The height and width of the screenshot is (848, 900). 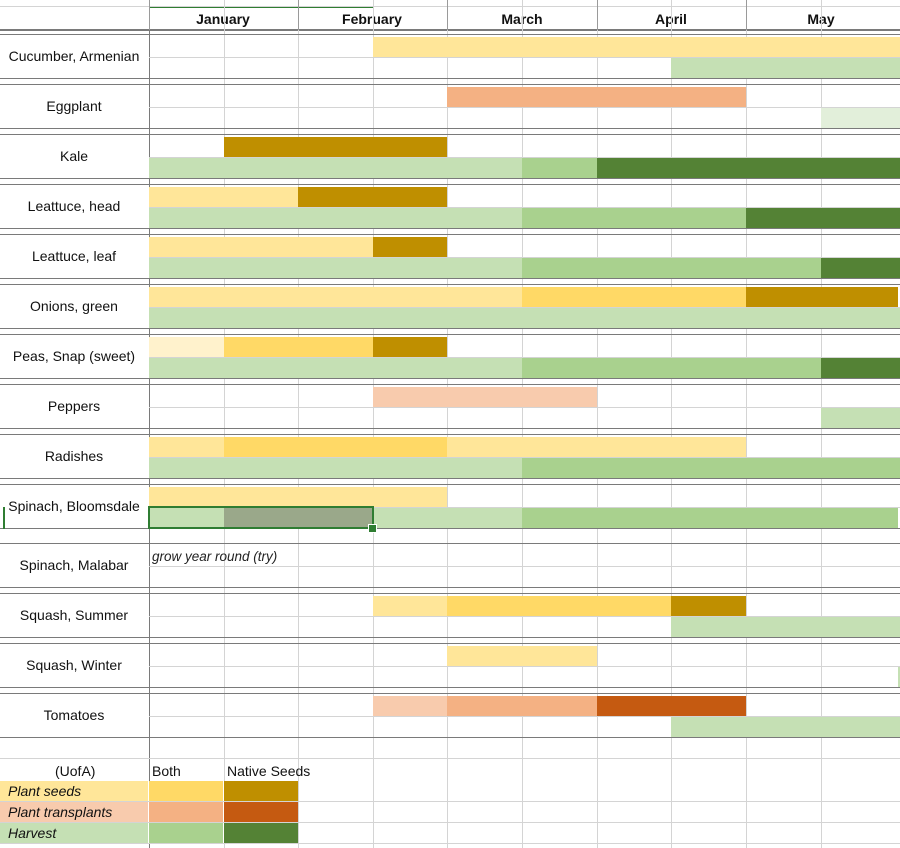 What do you see at coordinates (74, 106) in the screenshot?
I see `crop-label: Eggplant` at bounding box center [74, 106].